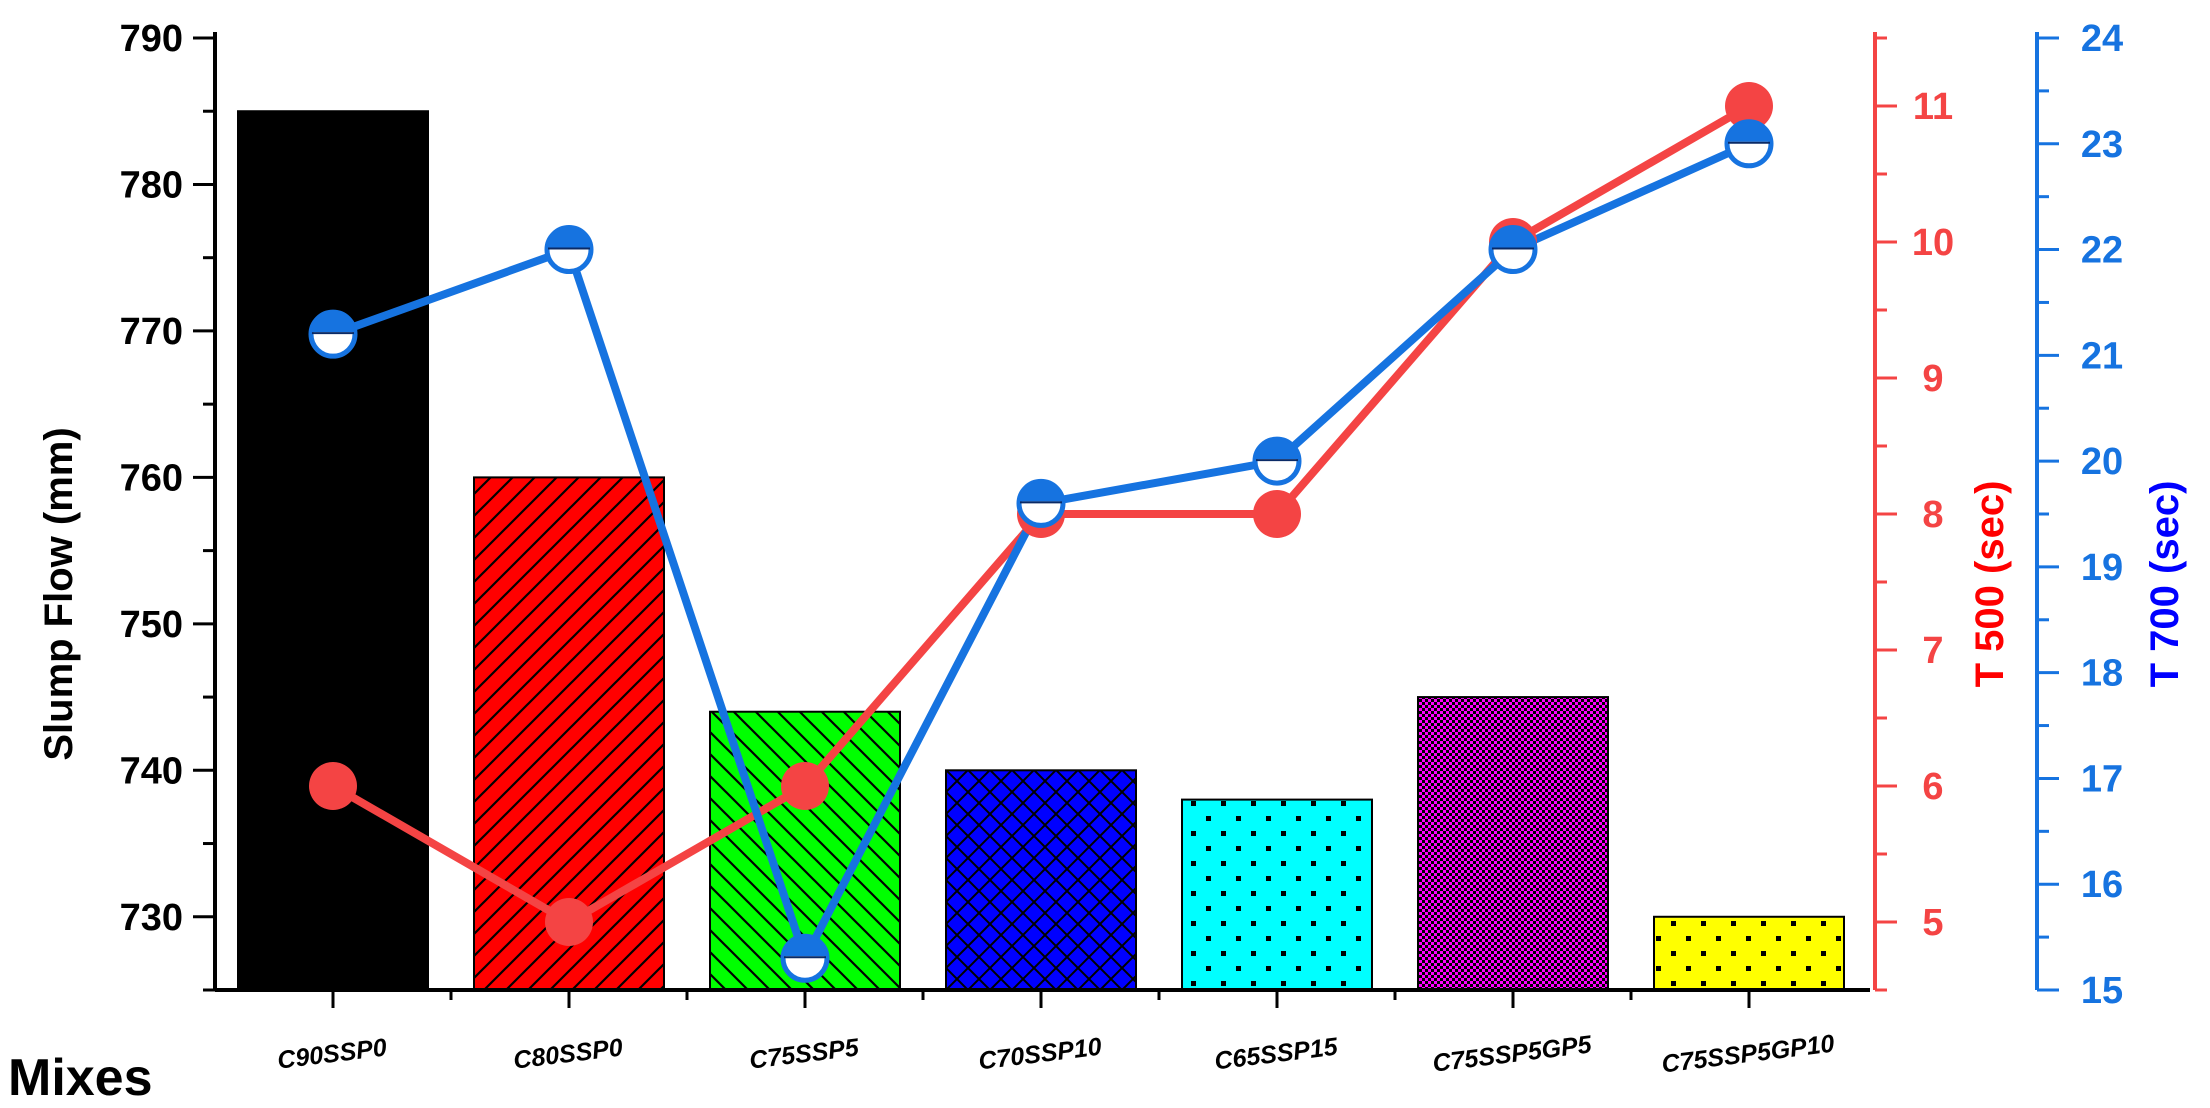  I want to click on bar-c75ssp5gp10, so click(1749, 953).